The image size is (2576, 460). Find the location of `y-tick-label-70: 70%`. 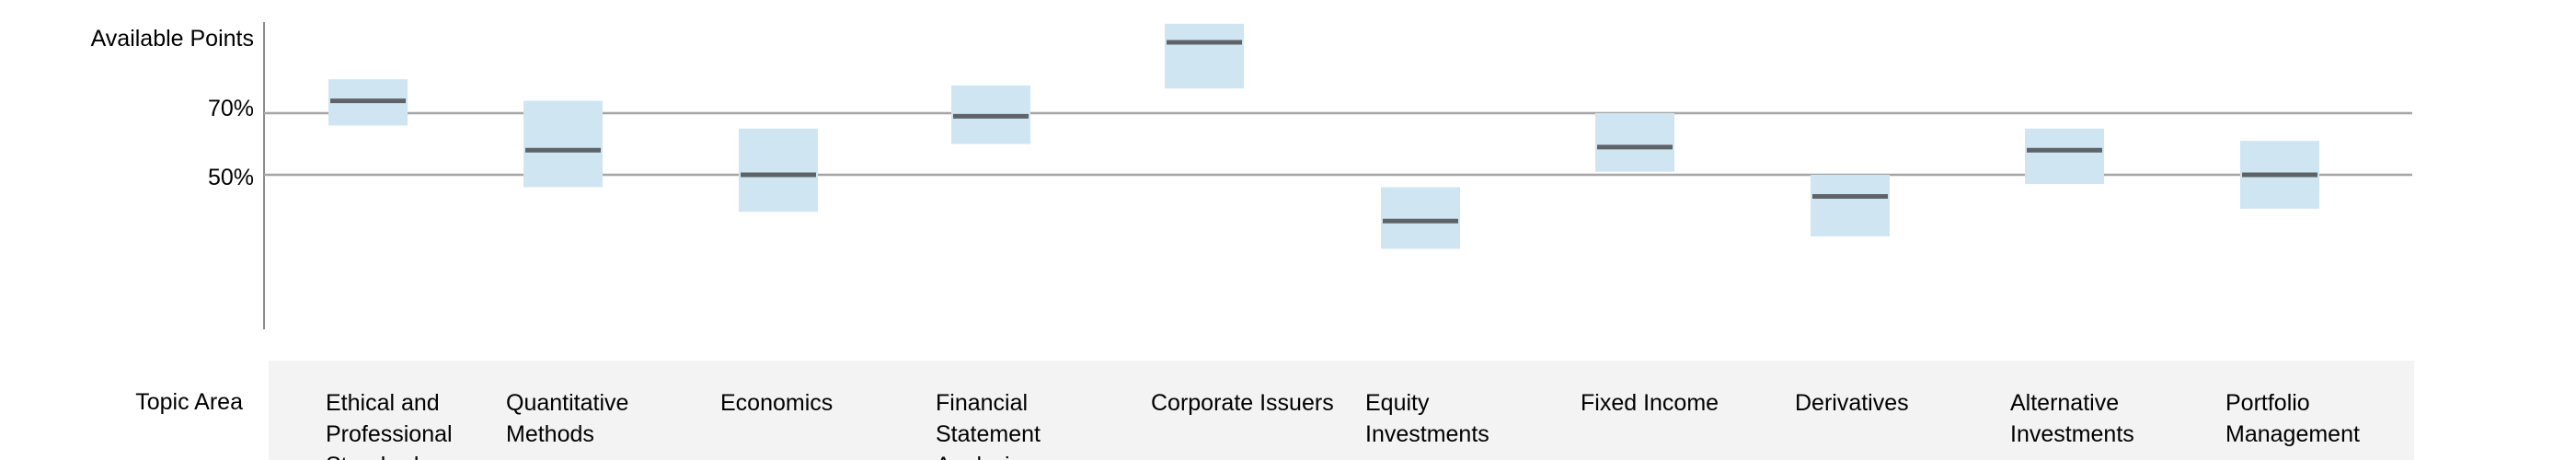

y-tick-label-70: 70% is located at coordinates (230, 108).